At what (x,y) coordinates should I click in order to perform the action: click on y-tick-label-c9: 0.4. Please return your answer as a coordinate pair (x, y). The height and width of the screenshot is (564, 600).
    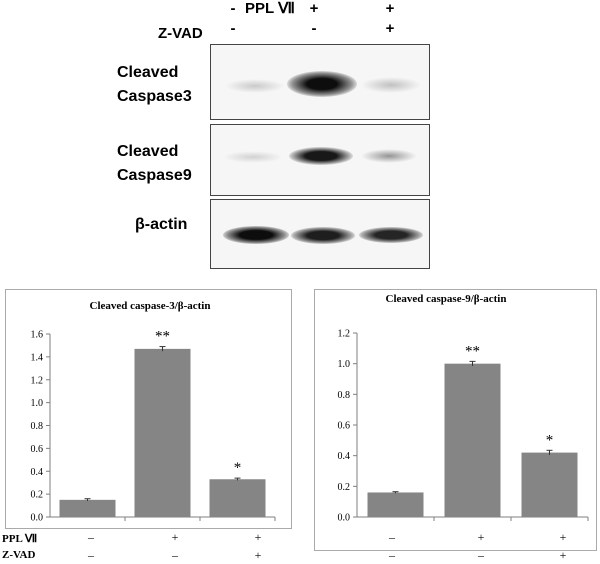
    Looking at the image, I should click on (344, 456).